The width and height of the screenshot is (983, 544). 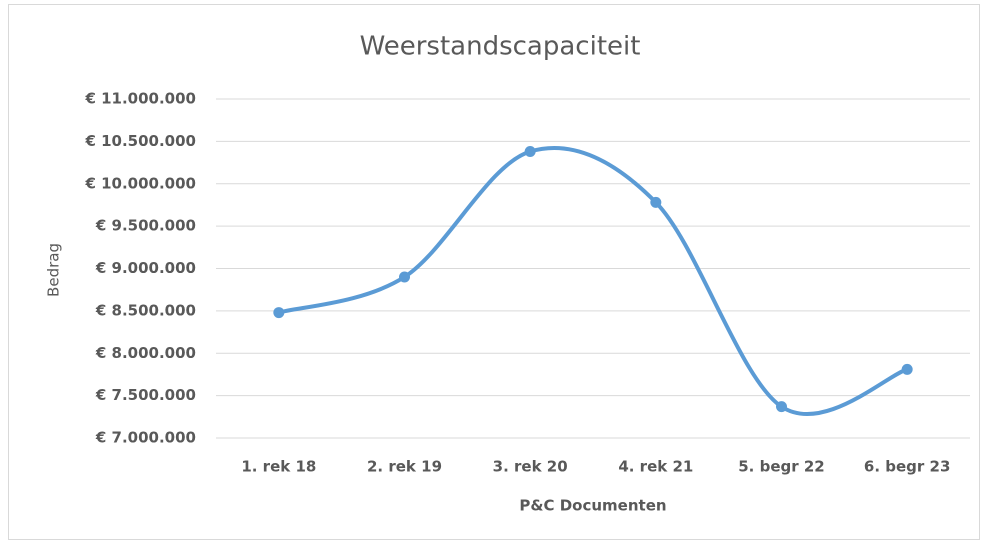 I want to click on y-axis-title: Bedrag, so click(x=54, y=270).